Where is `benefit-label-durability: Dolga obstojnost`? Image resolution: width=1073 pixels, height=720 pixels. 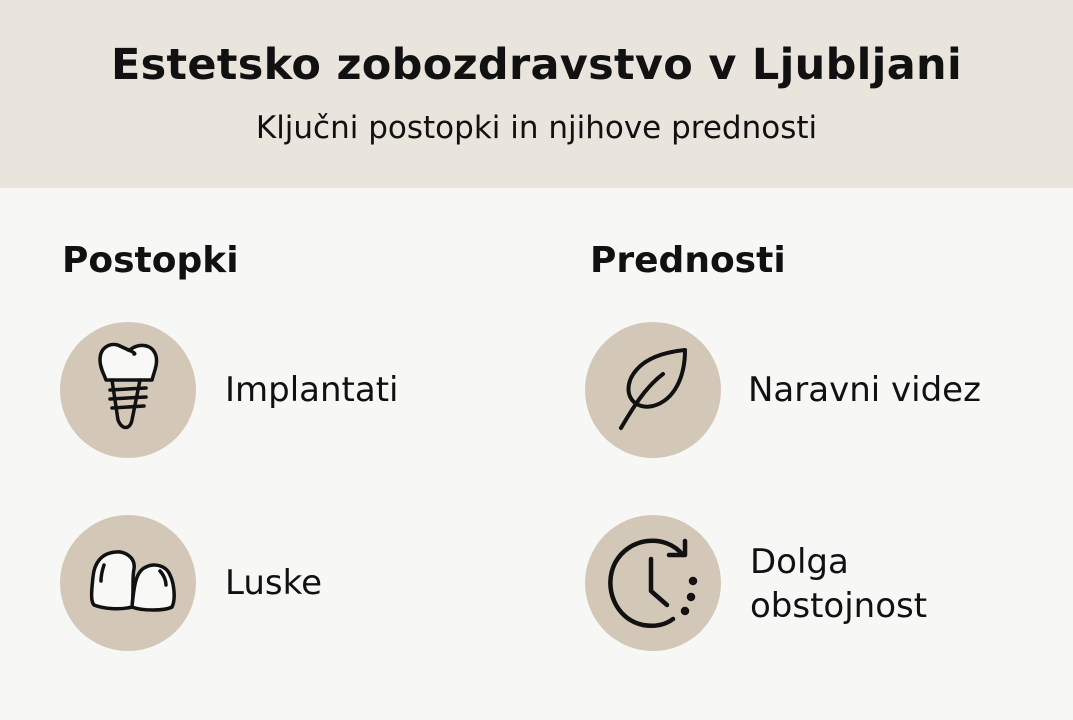 benefit-label-durability: Dolga obstojnost is located at coordinates (838, 584).